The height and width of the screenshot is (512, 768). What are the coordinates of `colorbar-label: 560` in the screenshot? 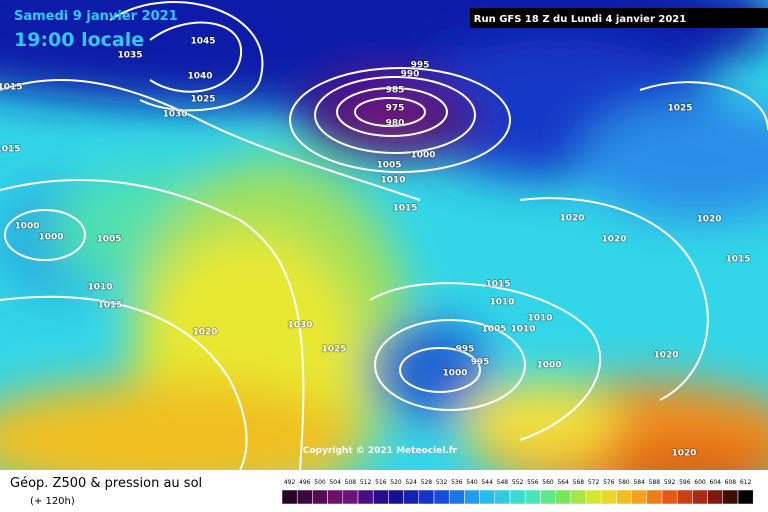 It's located at (548, 482).